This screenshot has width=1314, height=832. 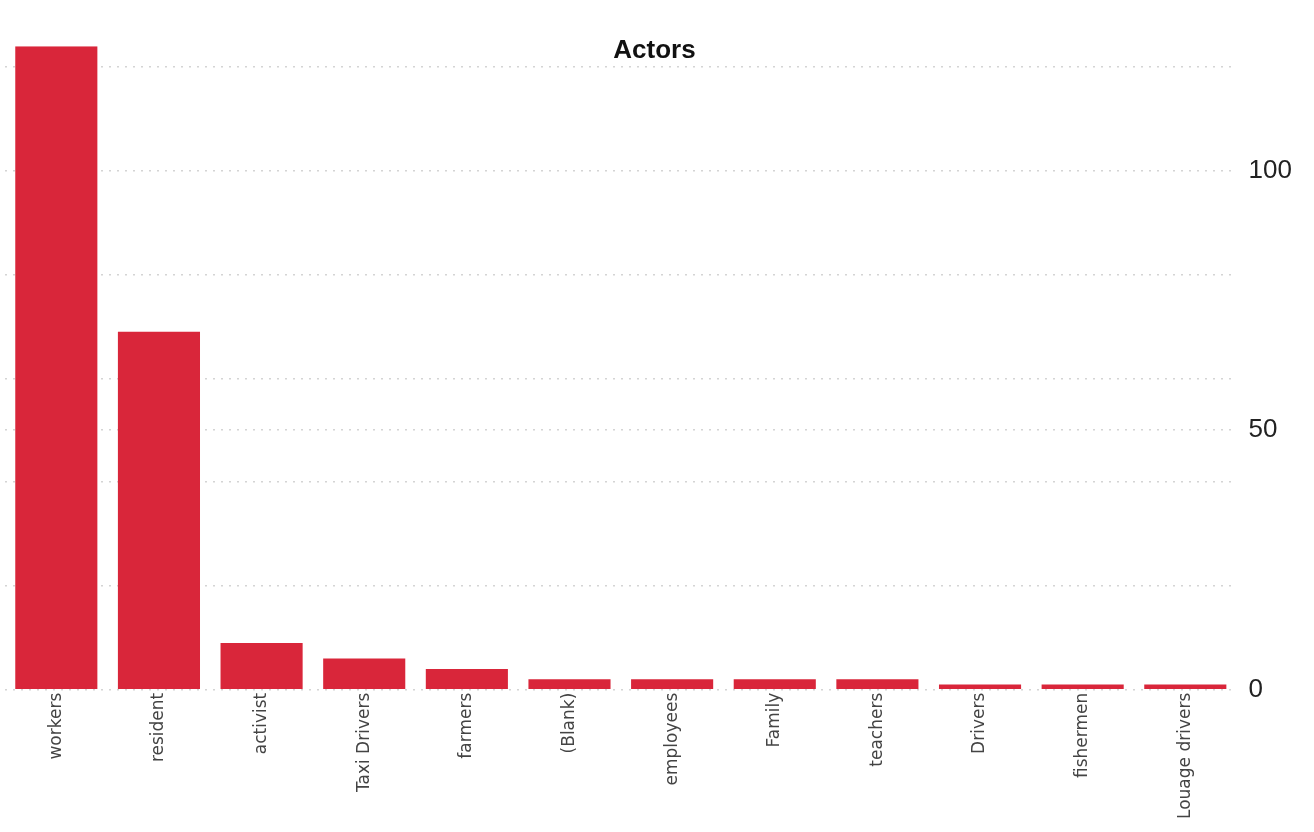 I want to click on x-tick-label: activist, so click(x=260, y=723).